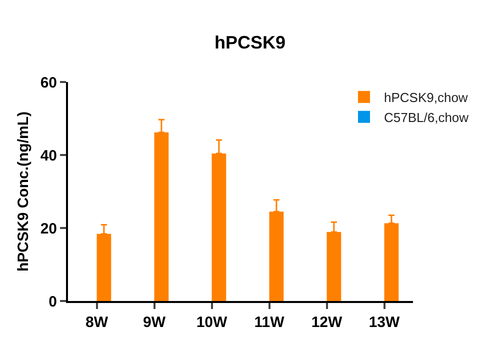 The image size is (500, 361). I want to click on y-tick-label: 20, so click(48, 229).